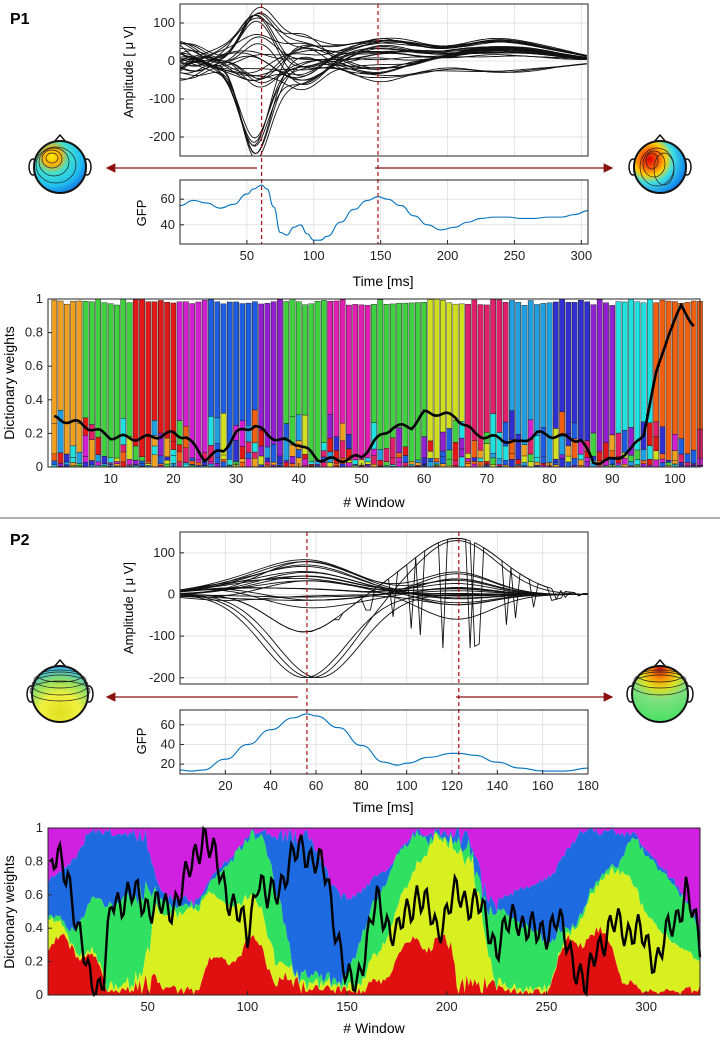  Describe the element at coordinates (20, 19) in the screenshot. I see `panel-label-p1: P1` at that location.